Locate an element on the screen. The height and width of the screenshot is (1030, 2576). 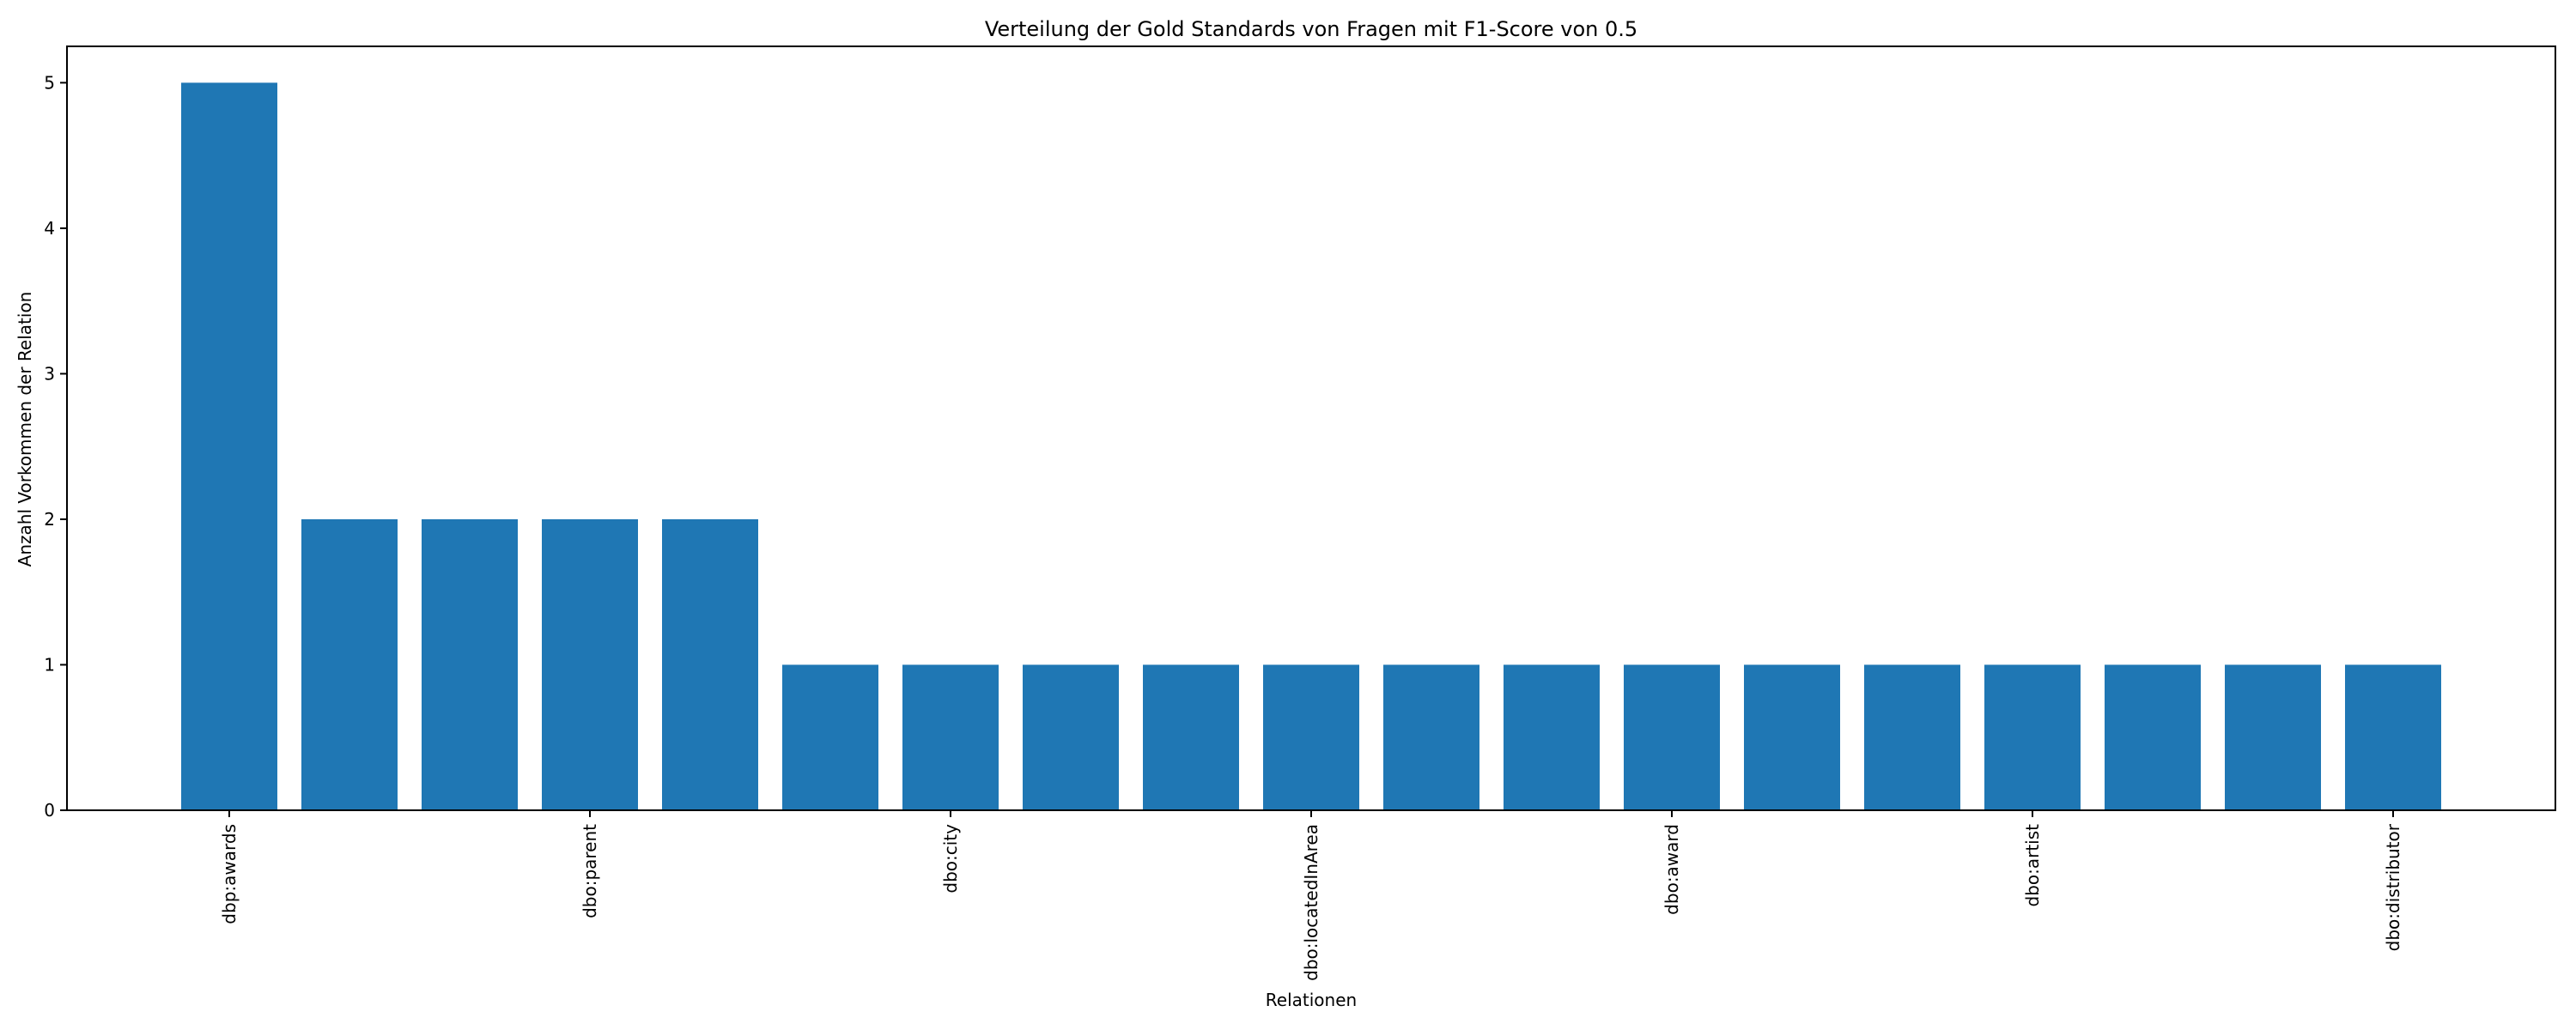
y-tick-label: 2 is located at coordinates (49, 519).